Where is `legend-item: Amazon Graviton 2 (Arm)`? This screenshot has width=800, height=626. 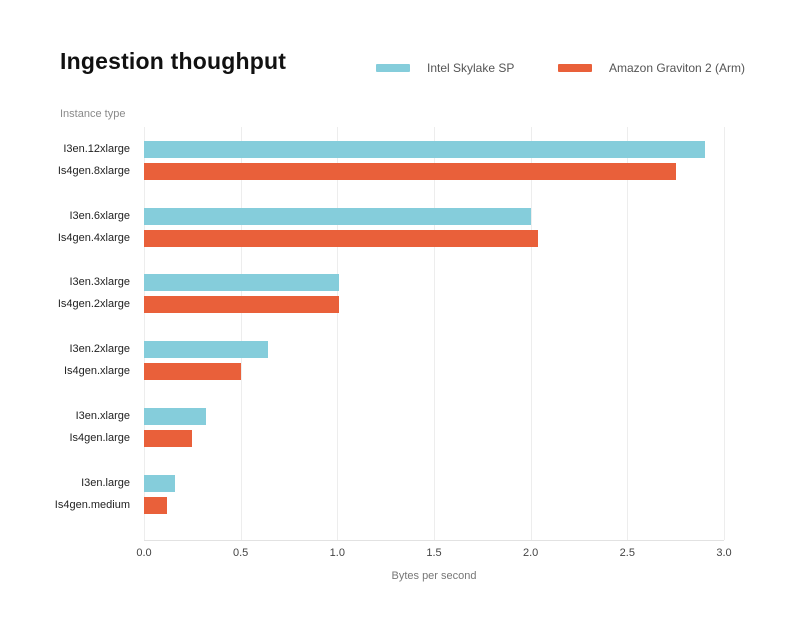 legend-item: Amazon Graviton 2 (Arm) is located at coordinates (652, 68).